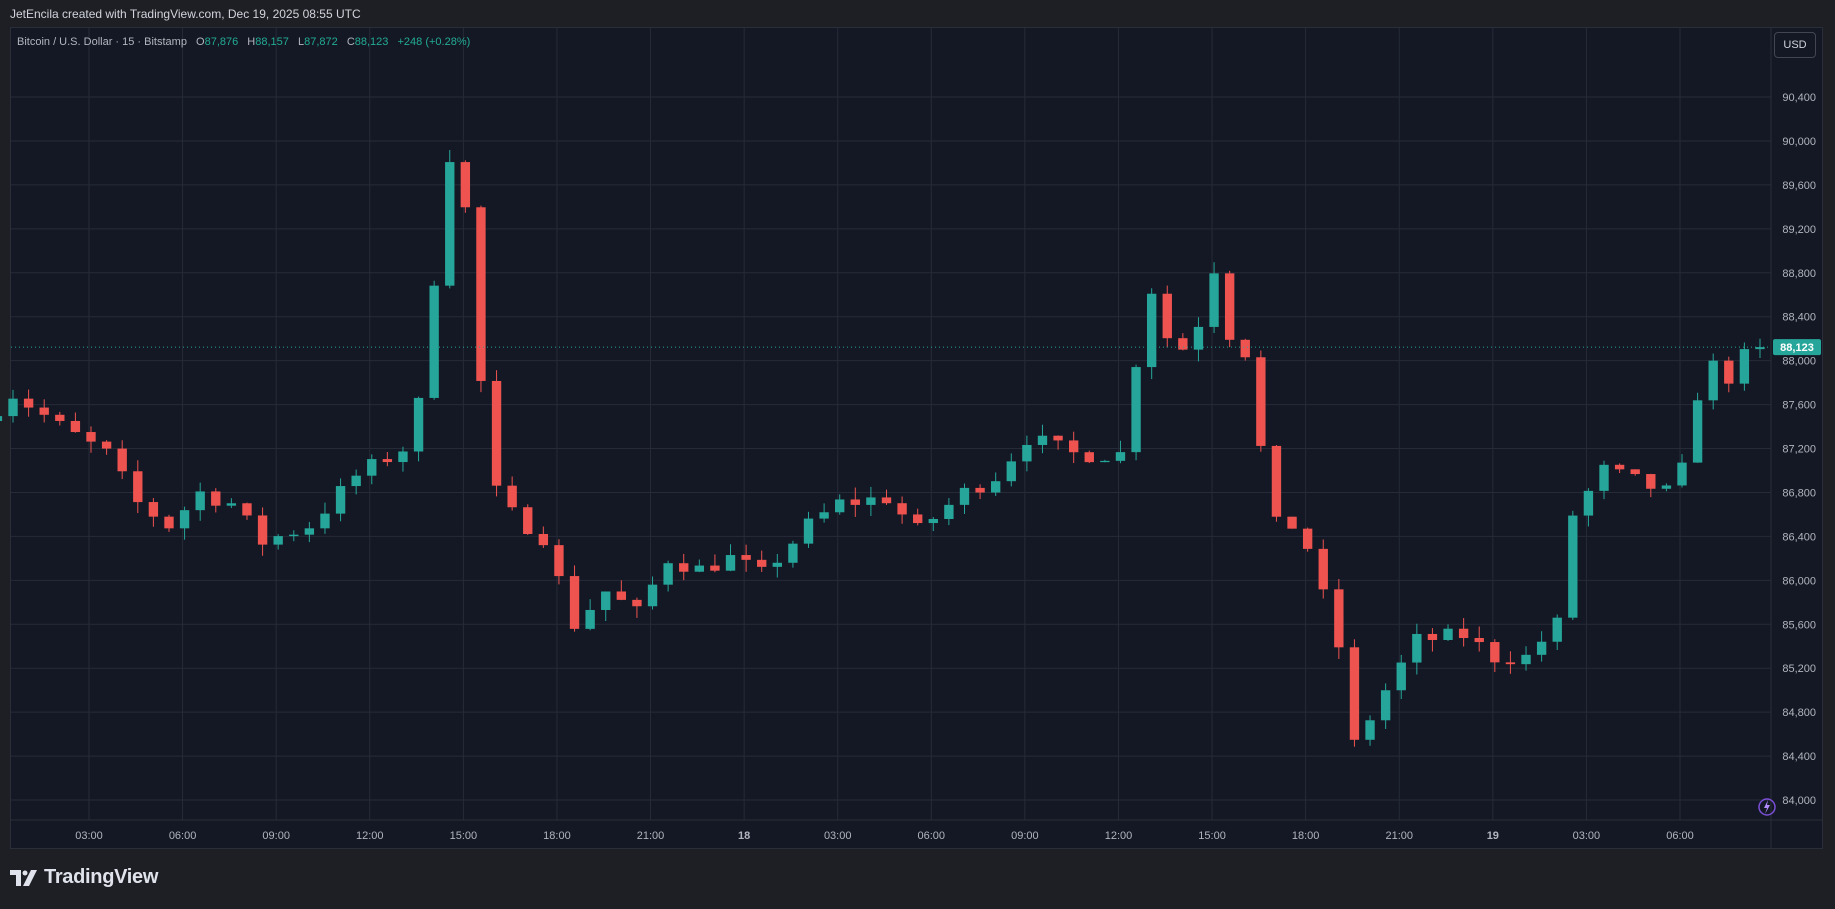 This screenshot has height=909, width=1835. What do you see at coordinates (1799, 537) in the screenshot?
I see `y-tick-label: 86,400` at bounding box center [1799, 537].